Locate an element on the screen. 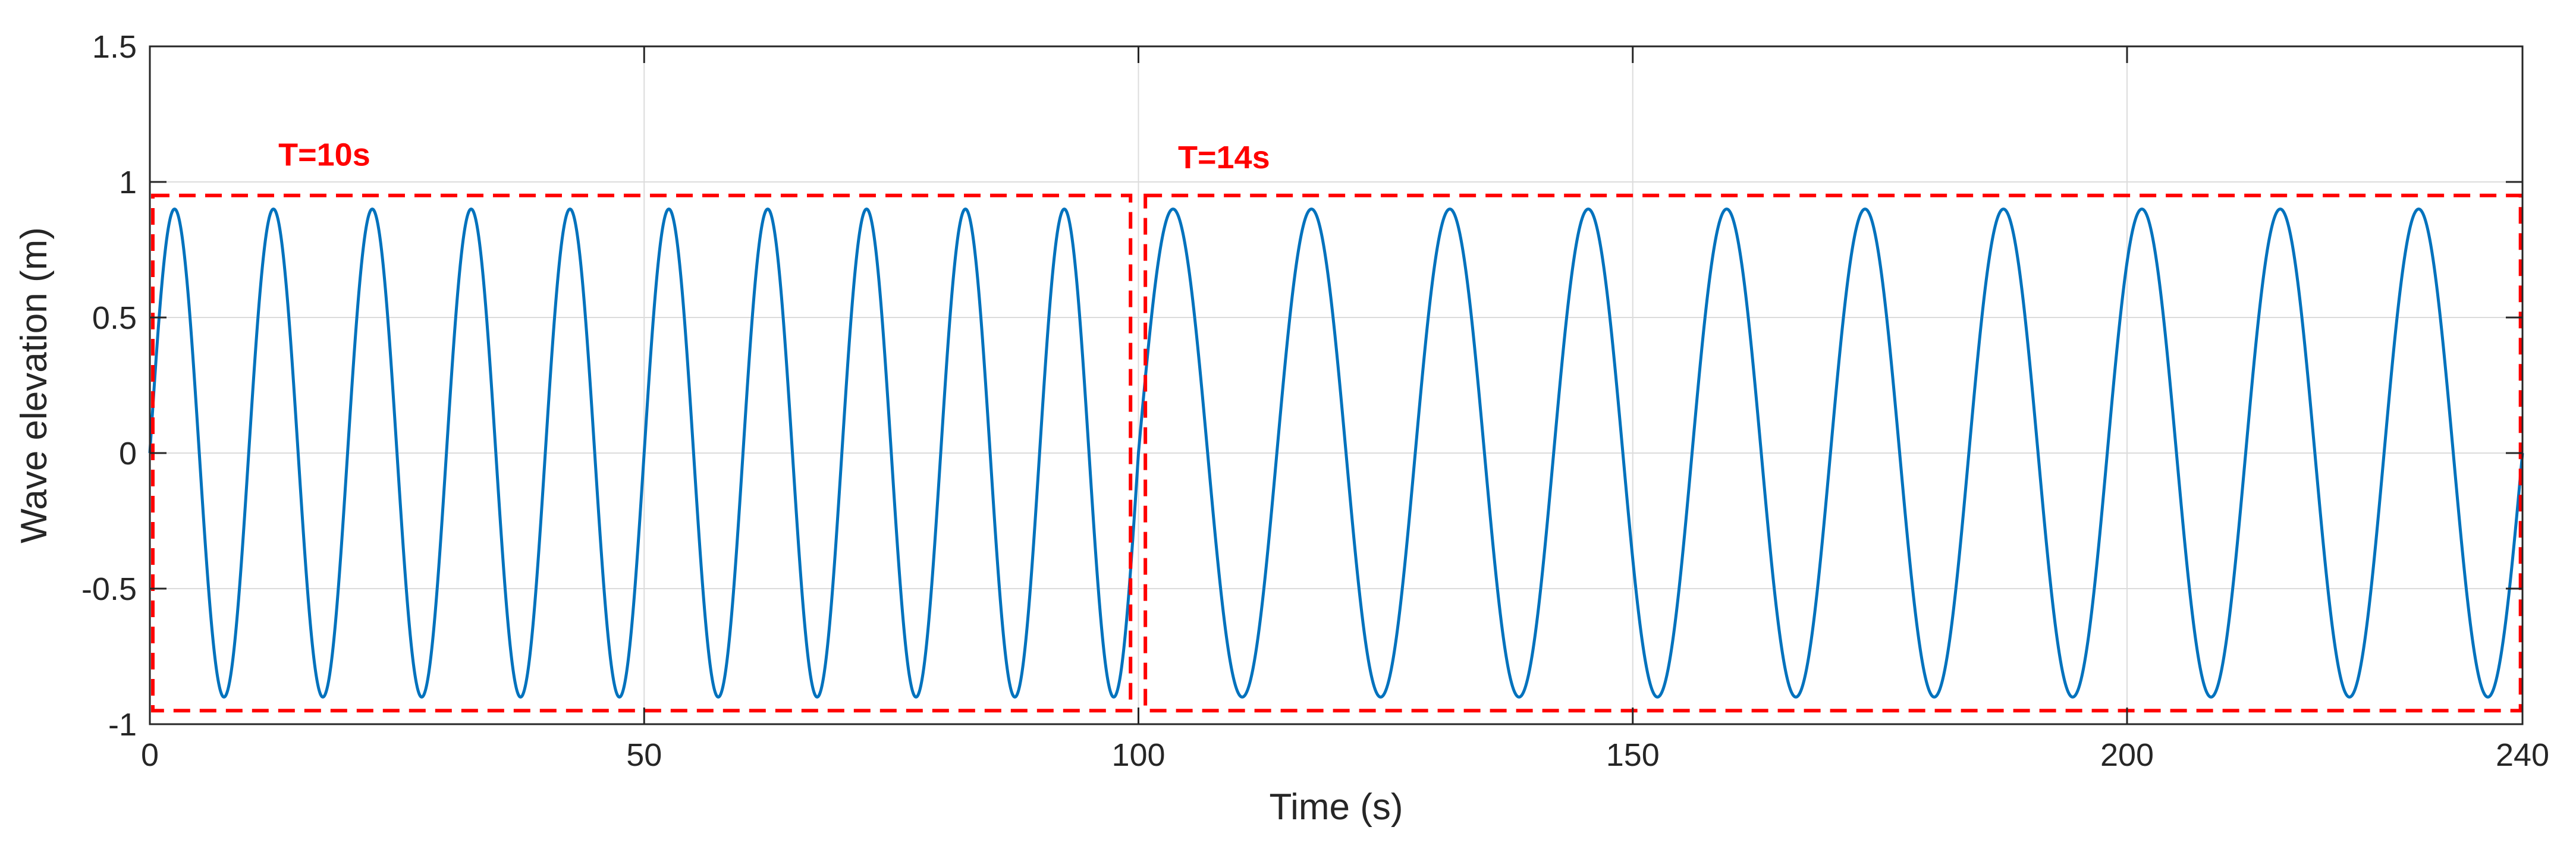  y-tick-label: 1.5 is located at coordinates (114, 47).